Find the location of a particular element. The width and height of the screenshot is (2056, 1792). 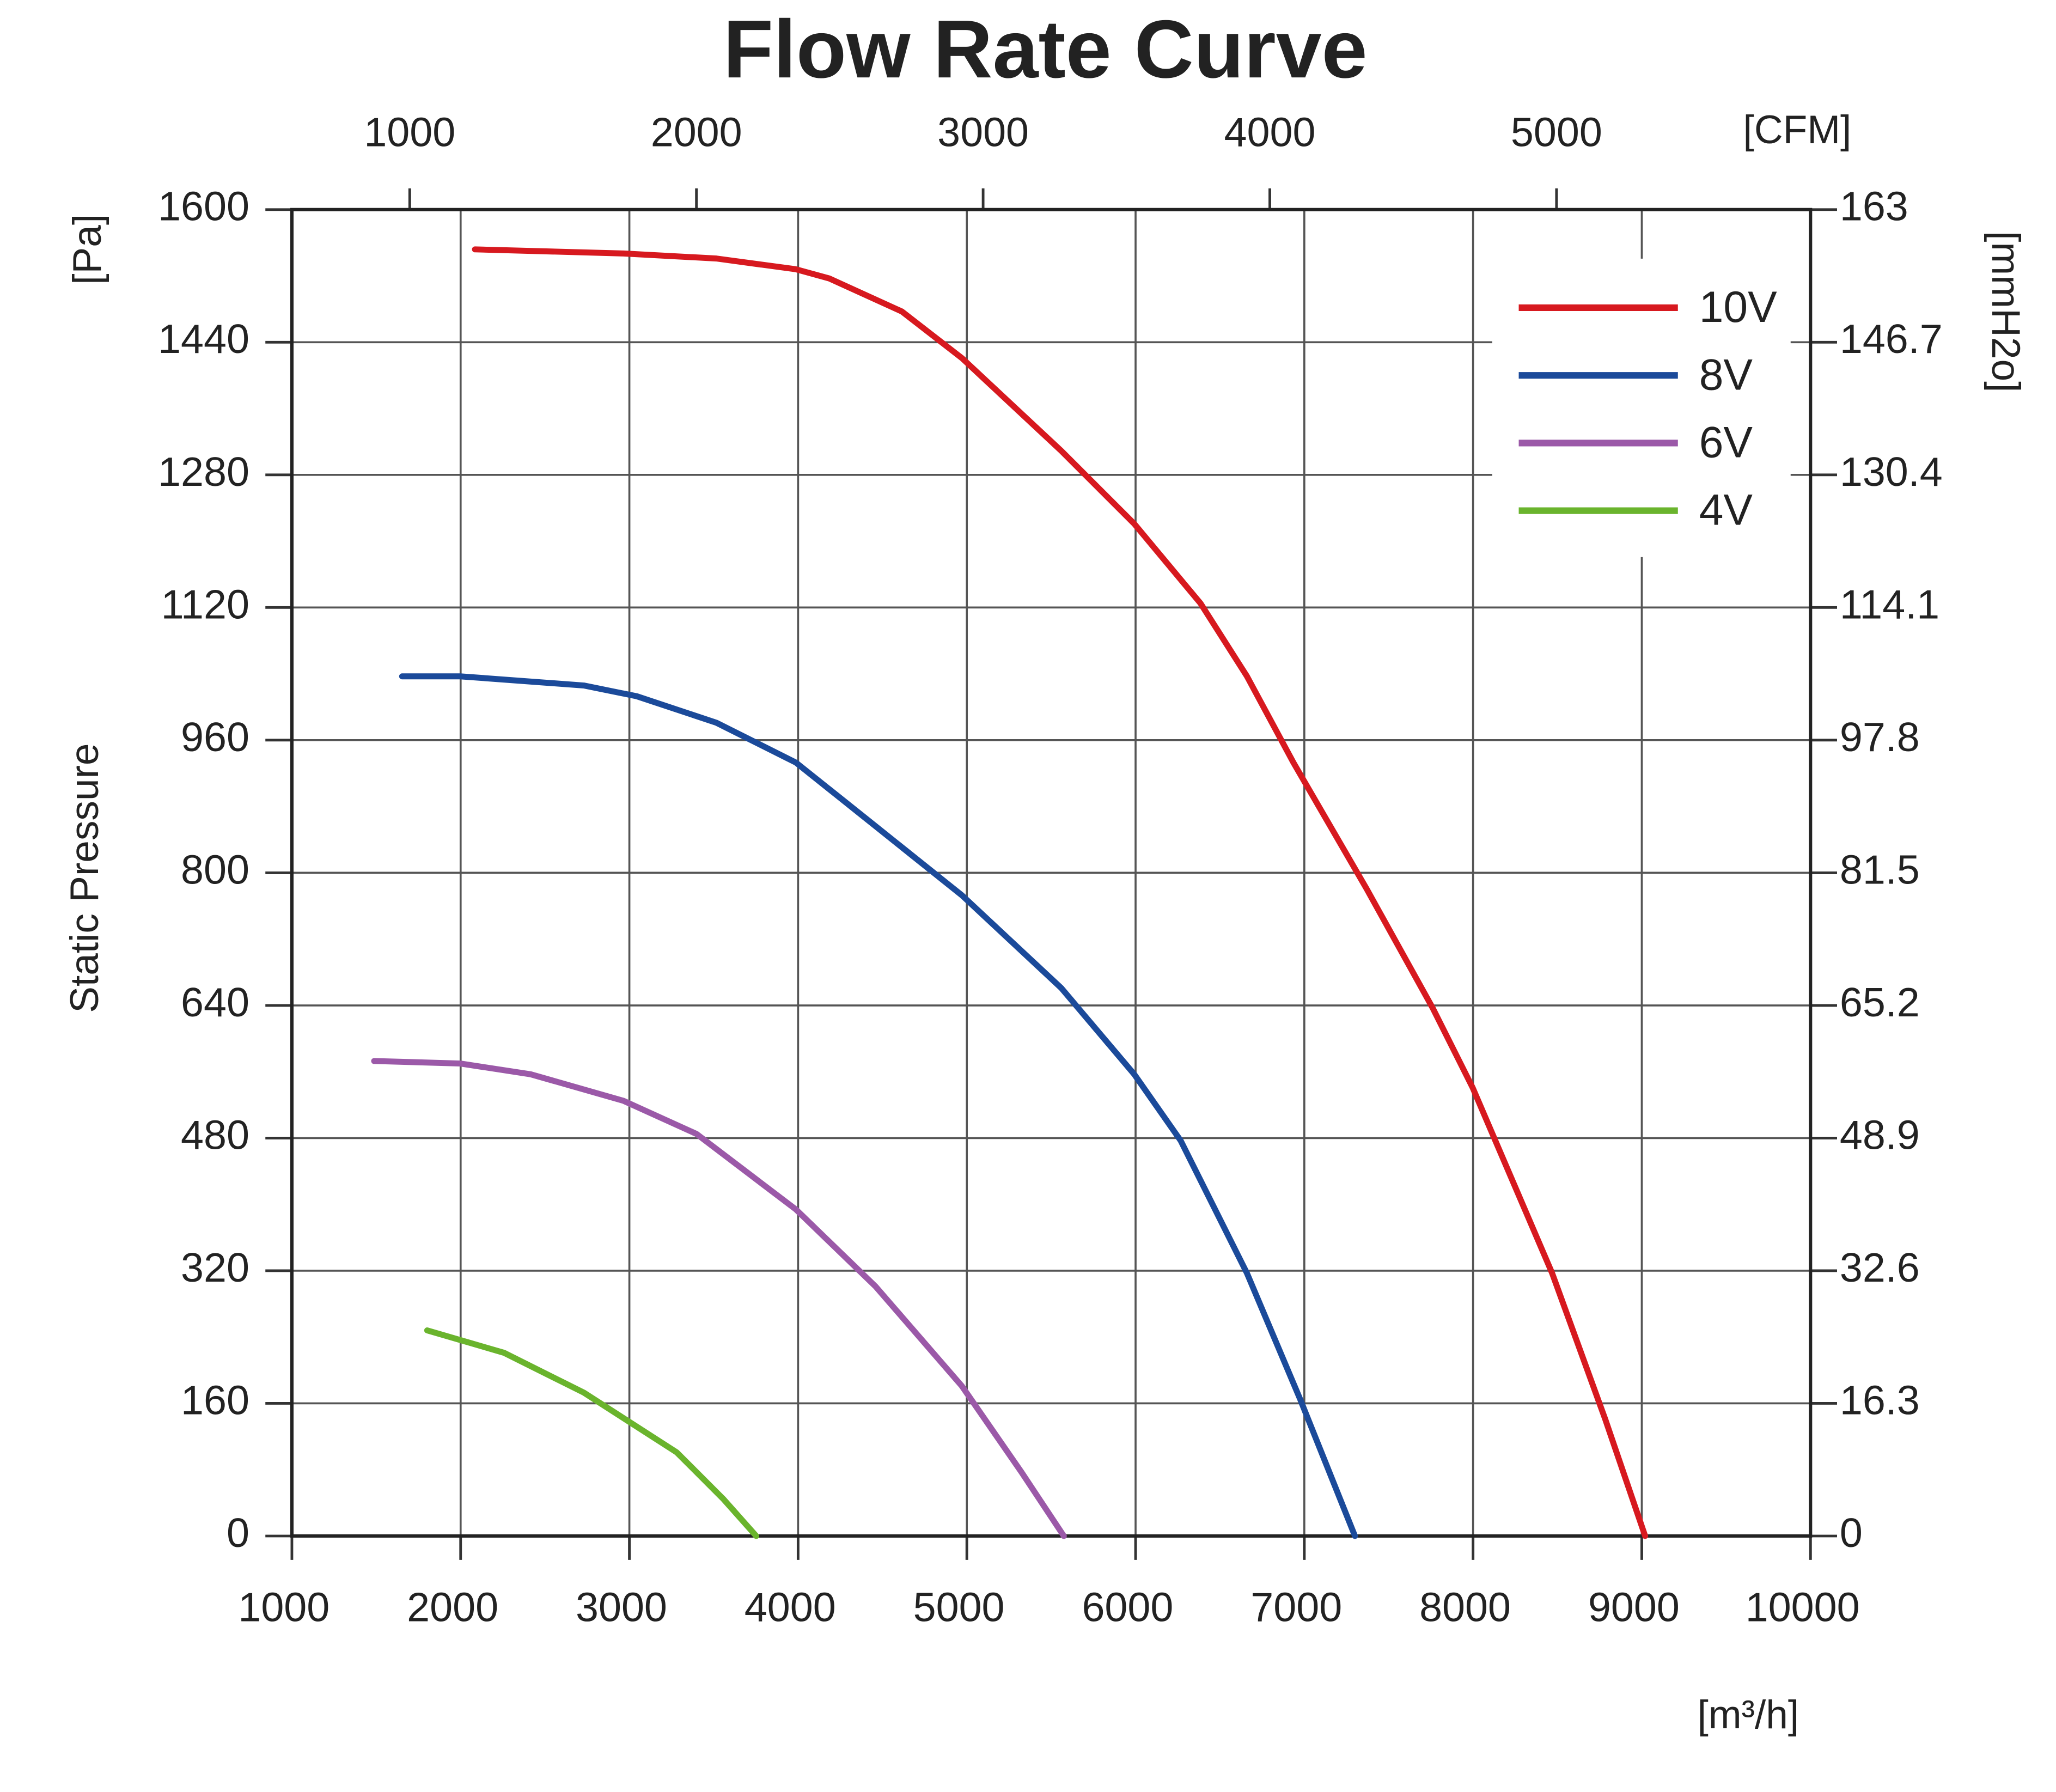

y-tick-label: 640 is located at coordinates (215, 1002).